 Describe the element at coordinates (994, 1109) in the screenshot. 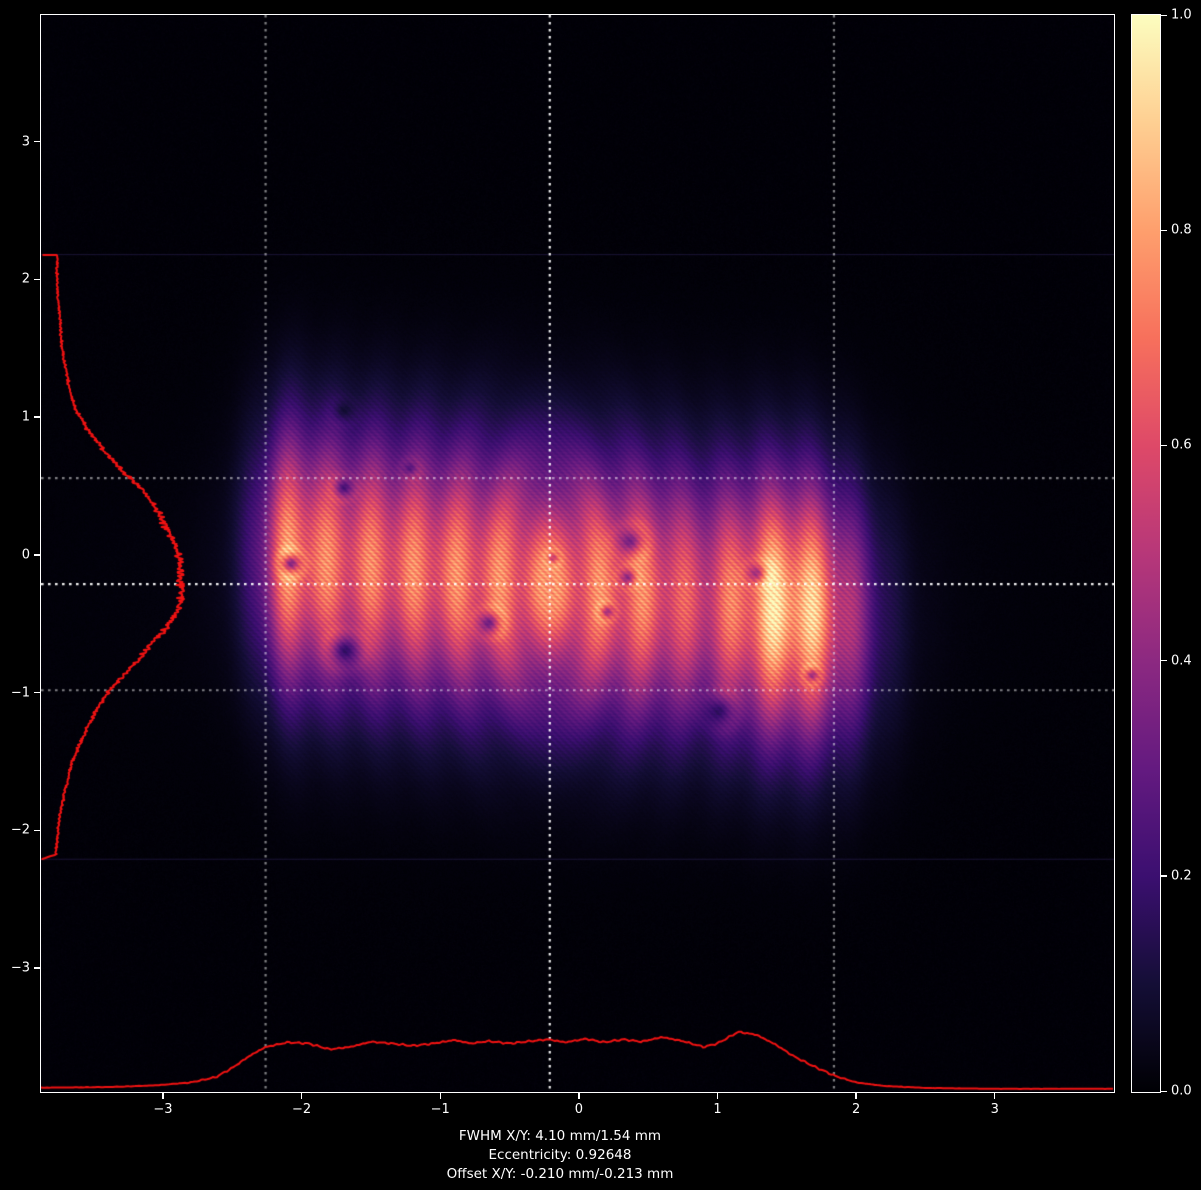

I see `x-axis-tick-label: 3` at that location.